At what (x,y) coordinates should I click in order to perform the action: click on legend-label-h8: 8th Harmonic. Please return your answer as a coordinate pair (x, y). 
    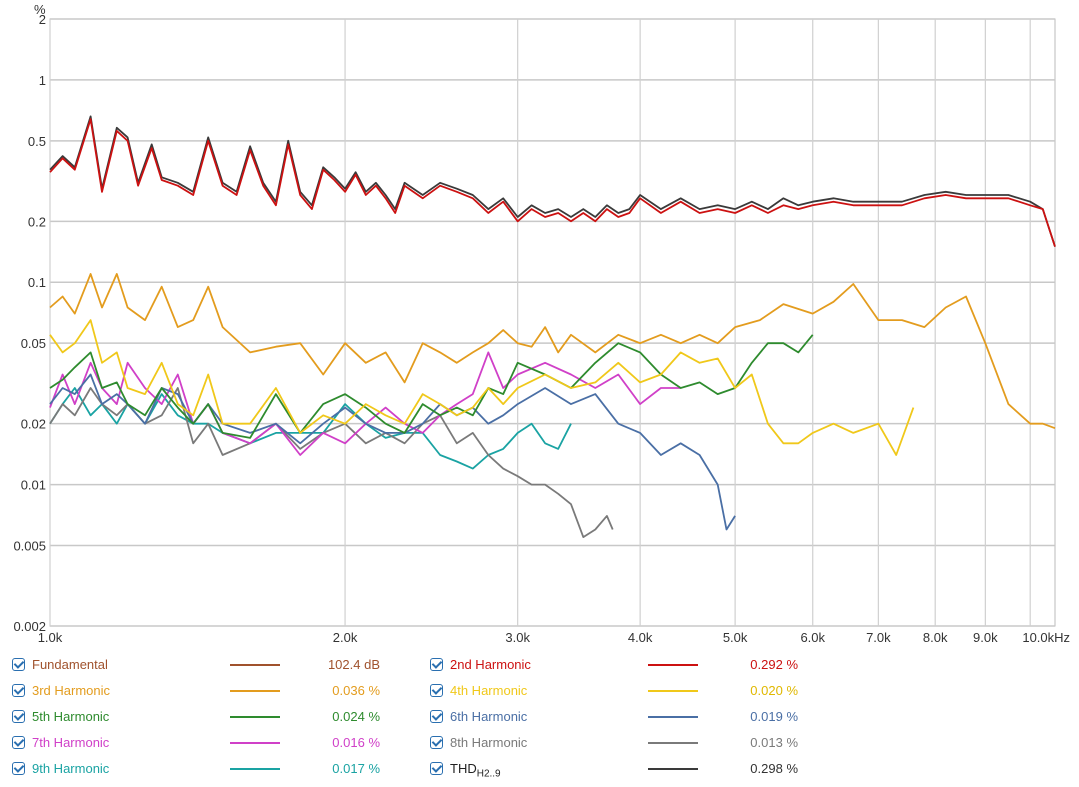
    Looking at the image, I should click on (488, 743).